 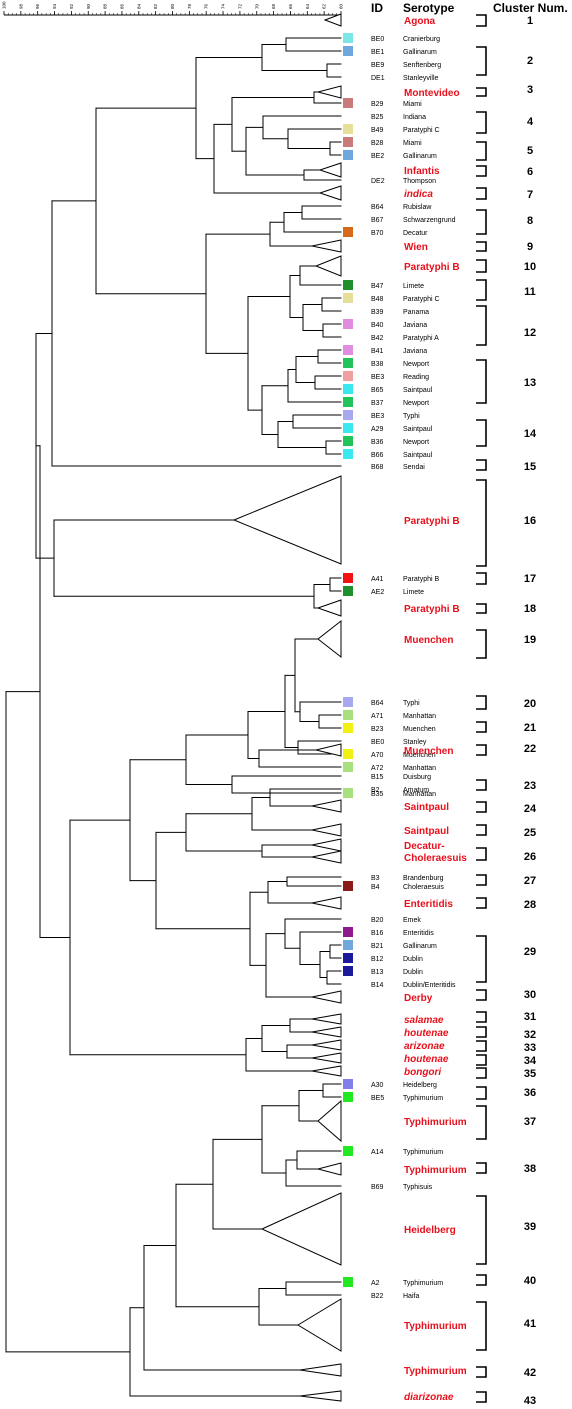 I want to click on strain-id: B67, so click(x=377, y=220).